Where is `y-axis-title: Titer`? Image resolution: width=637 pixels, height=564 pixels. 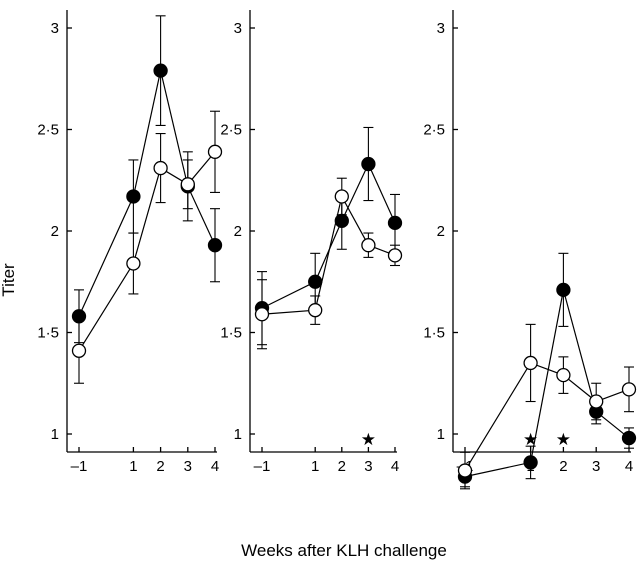
y-axis-title: Titer is located at coordinates (9, 280).